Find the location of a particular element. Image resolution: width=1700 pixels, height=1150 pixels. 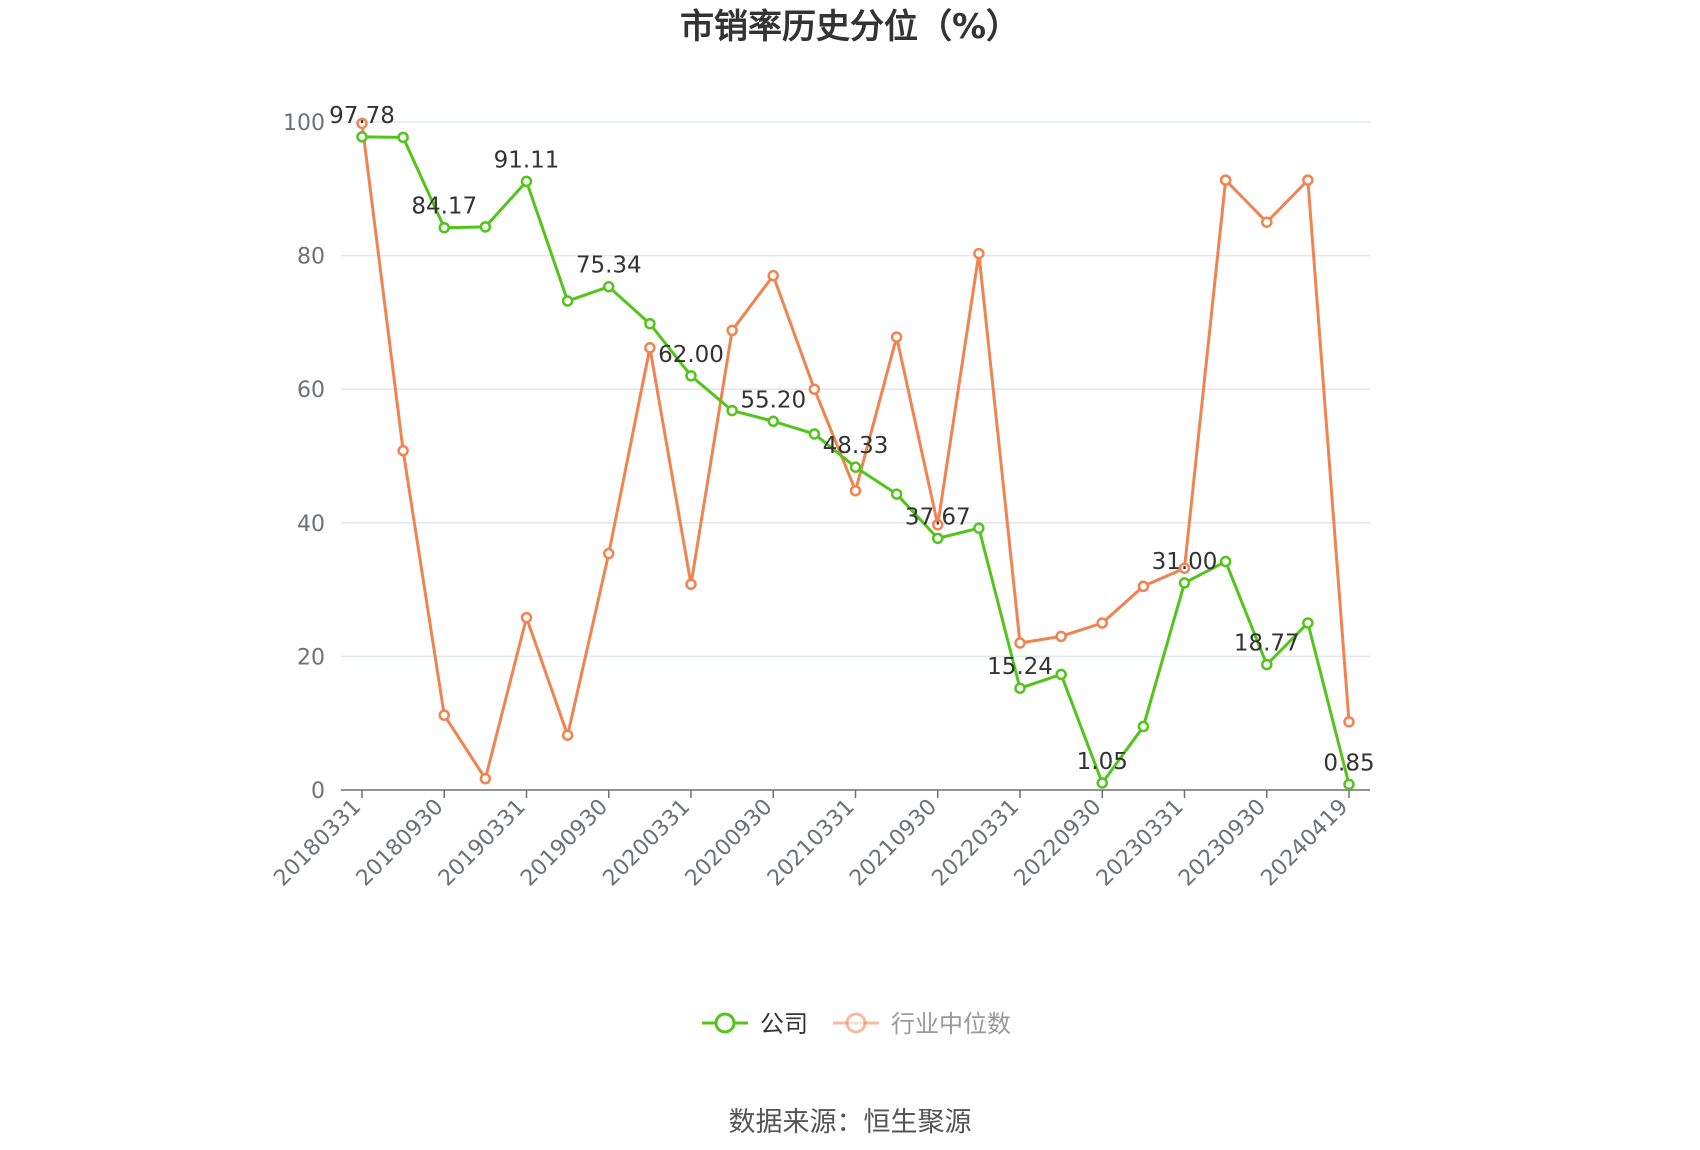

data-label: 75.34 is located at coordinates (609, 266).